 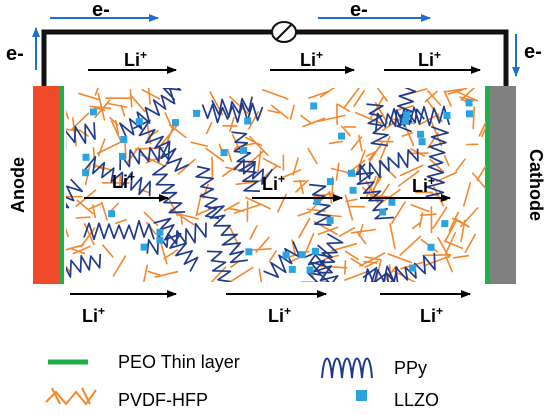 I want to click on legend: PEO Thin layer PVDF-HFP PPy LLZO, so click(x=242, y=381).